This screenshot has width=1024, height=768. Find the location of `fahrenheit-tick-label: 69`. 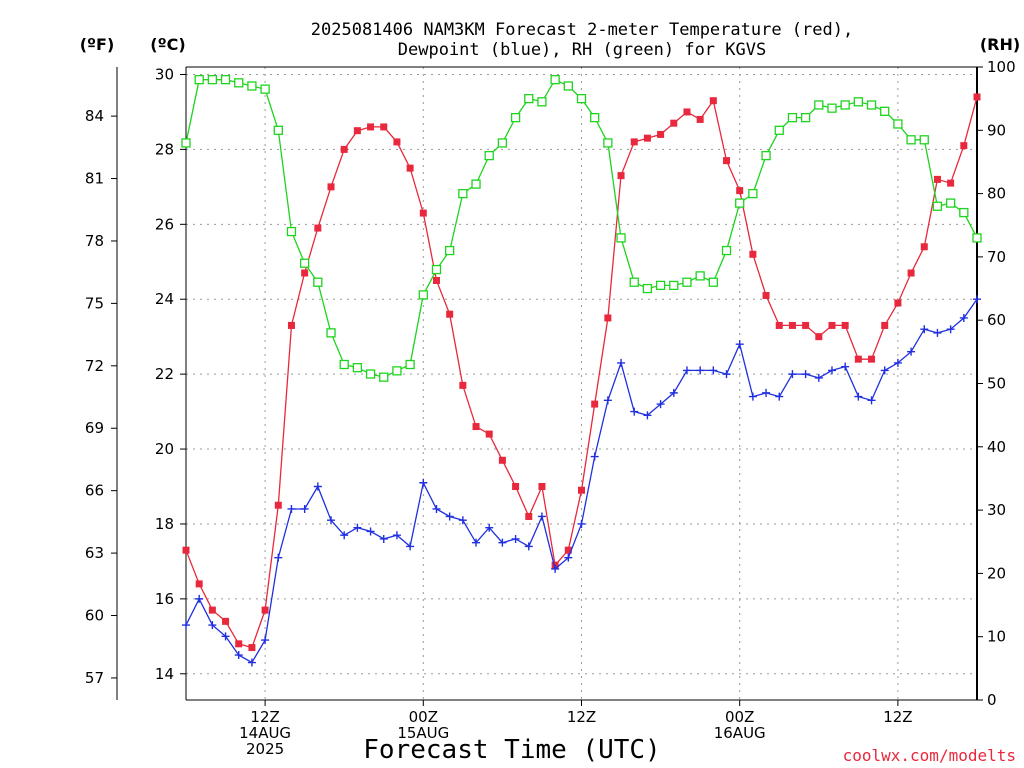

fahrenheit-tick-label: 69 is located at coordinates (94, 428).